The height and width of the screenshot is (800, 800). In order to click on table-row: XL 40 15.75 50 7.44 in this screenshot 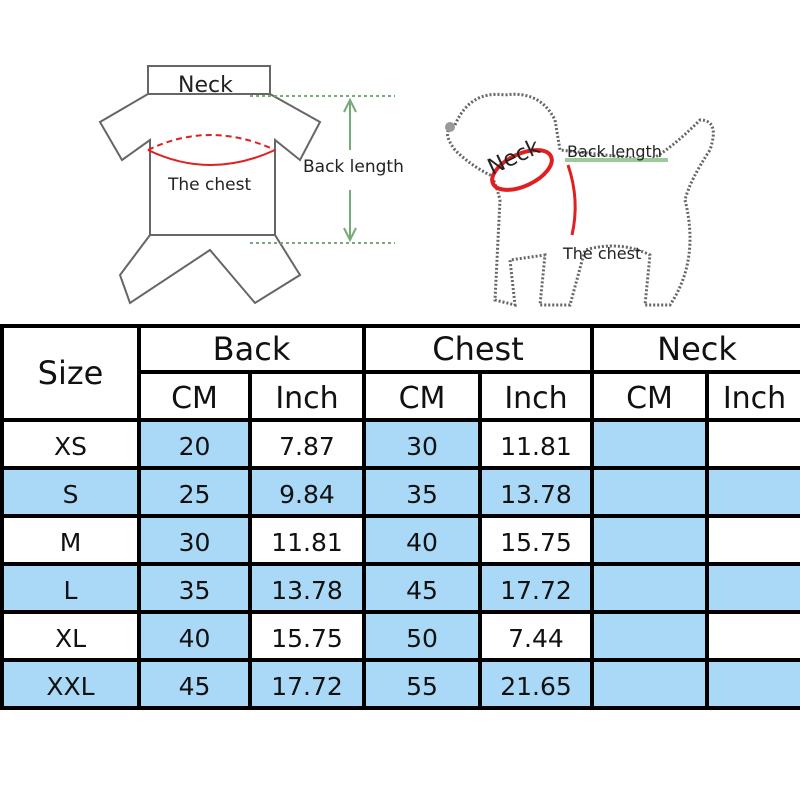, I will do `click(400, 636)`.